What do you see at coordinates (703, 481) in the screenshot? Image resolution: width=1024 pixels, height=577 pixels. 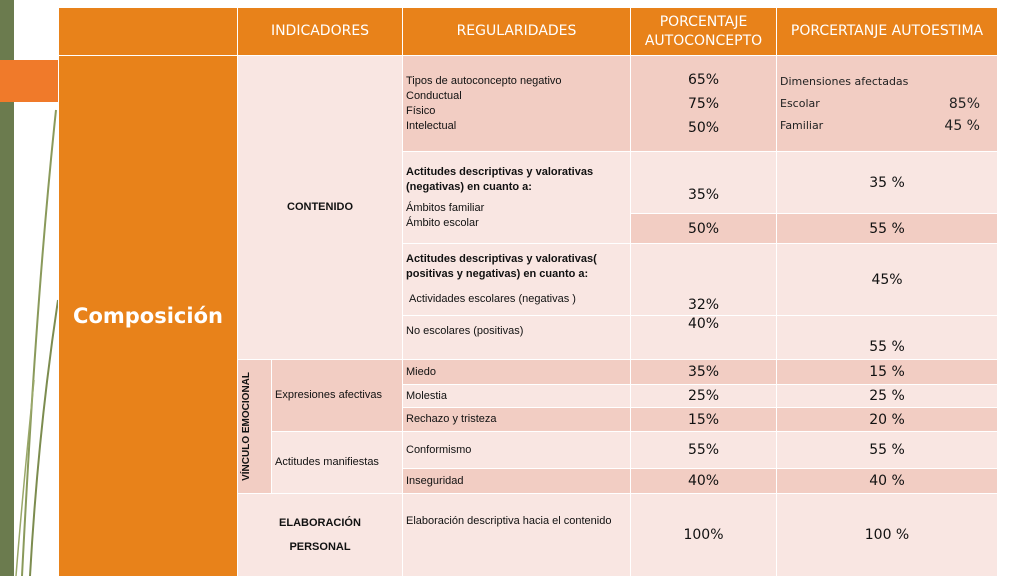 I see `auto-inseguridad: 40%` at bounding box center [703, 481].